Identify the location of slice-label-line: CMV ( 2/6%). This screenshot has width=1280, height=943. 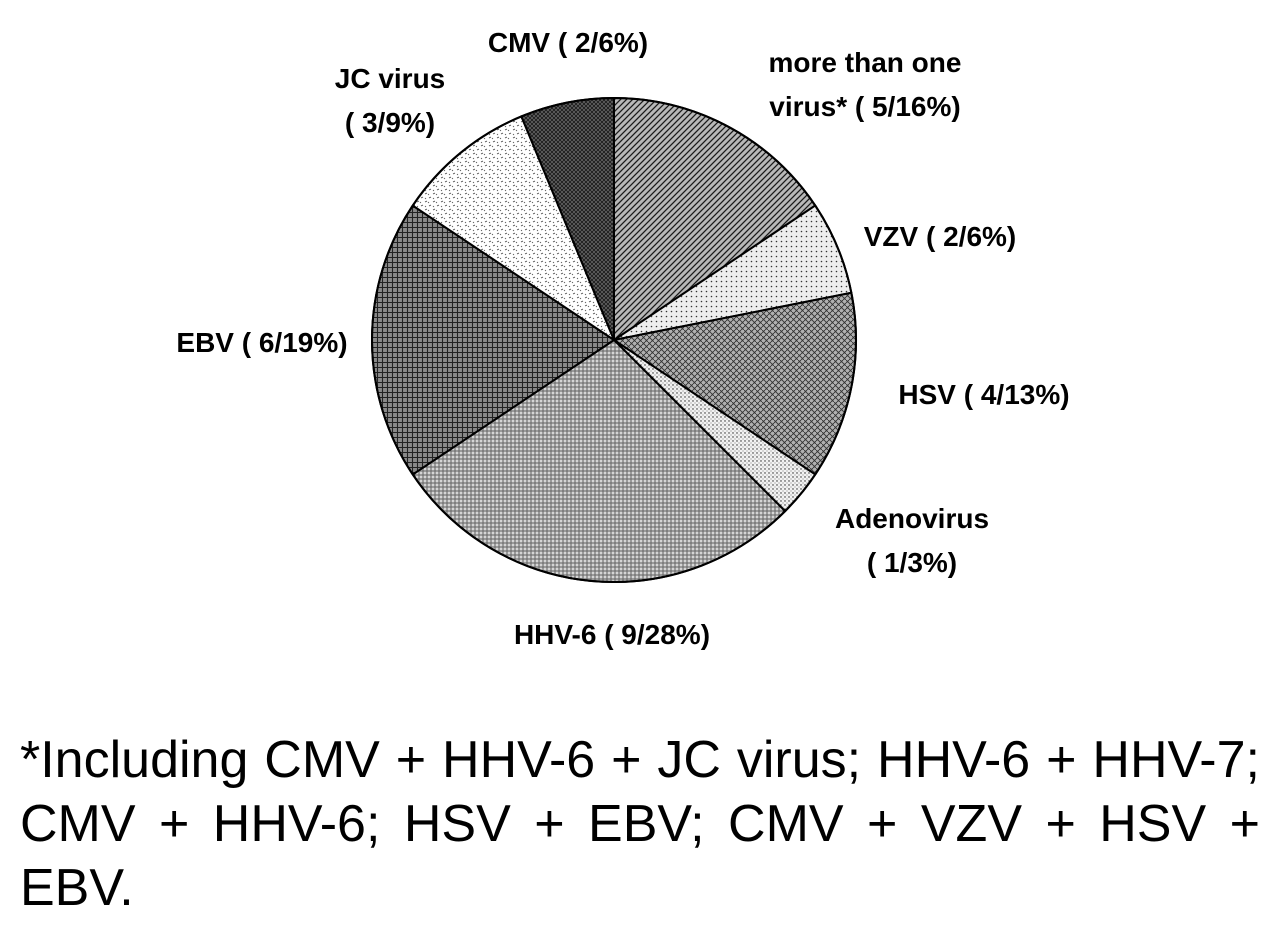
(568, 42).